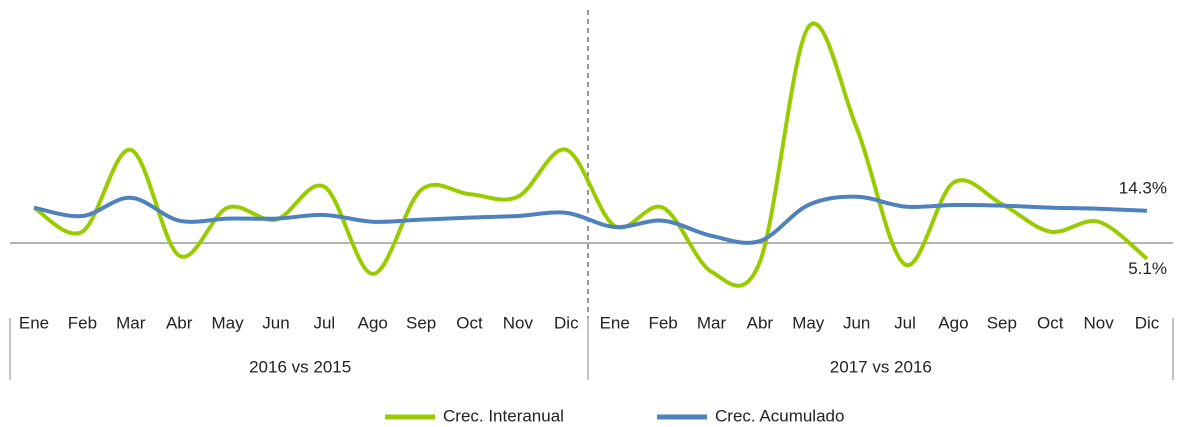 The height and width of the screenshot is (427, 1195). What do you see at coordinates (1147, 268) in the screenshot?
I see `data-label: 5.1%` at bounding box center [1147, 268].